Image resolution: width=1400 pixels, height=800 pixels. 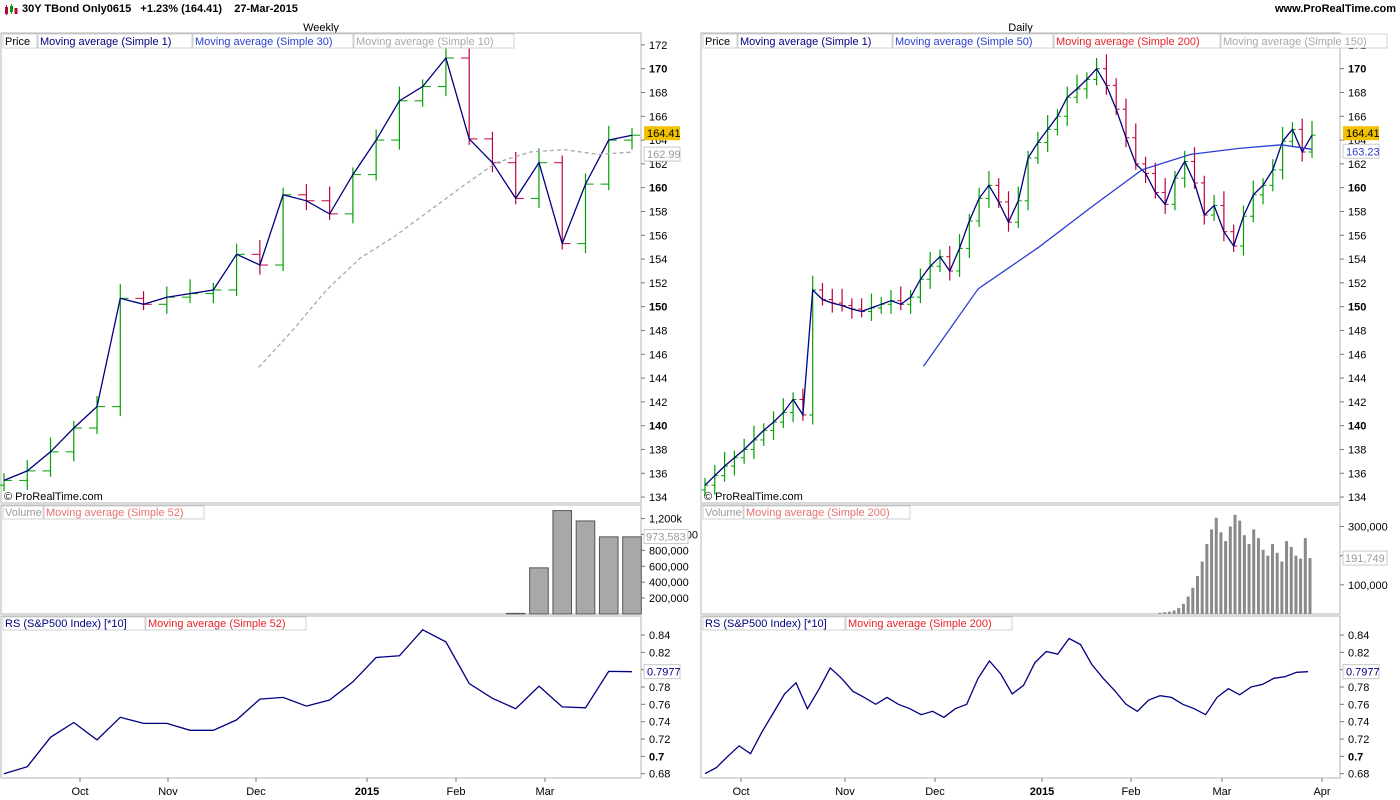 I want to click on price-tick-label: 166, so click(x=1357, y=117).